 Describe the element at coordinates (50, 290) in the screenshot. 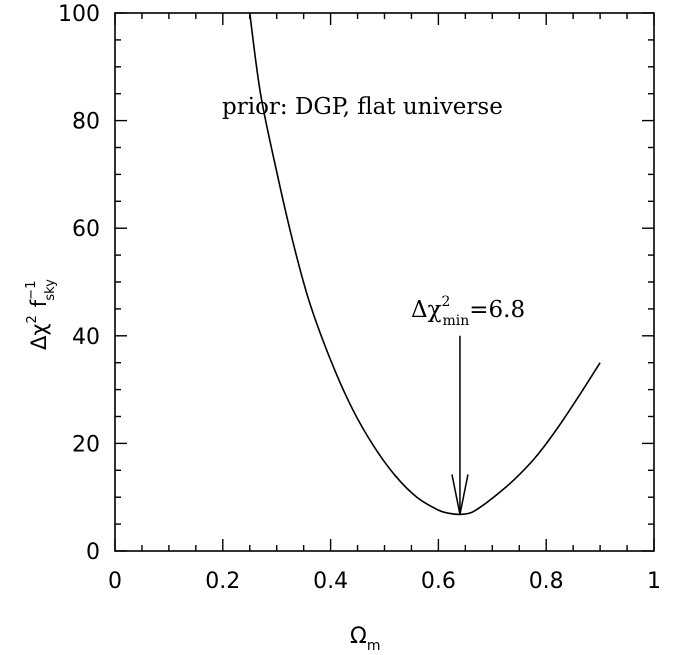

I see `y-axis-title-f-sub: sky` at that location.